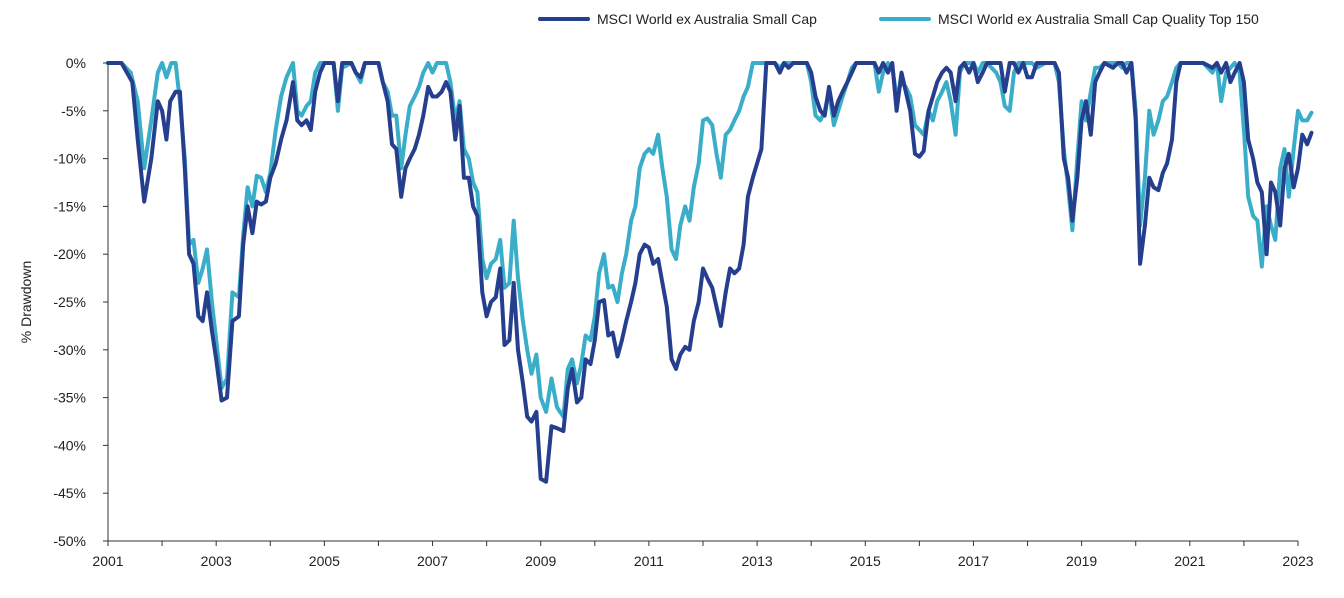  I want to click on y-tick-label: -40%, so click(69, 445).